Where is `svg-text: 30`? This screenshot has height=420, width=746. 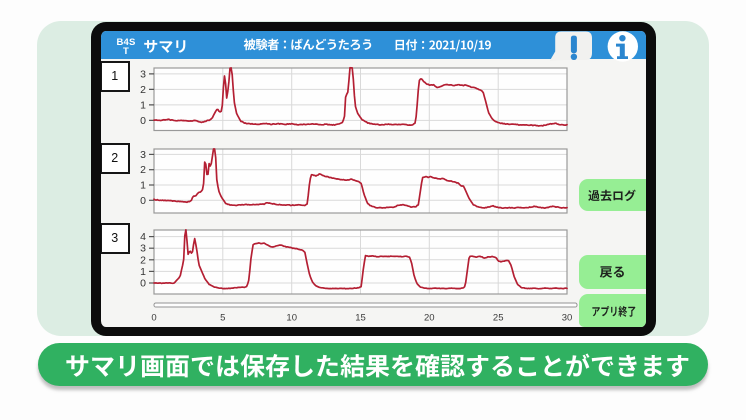
svg-text: 30 is located at coordinates (567, 318).